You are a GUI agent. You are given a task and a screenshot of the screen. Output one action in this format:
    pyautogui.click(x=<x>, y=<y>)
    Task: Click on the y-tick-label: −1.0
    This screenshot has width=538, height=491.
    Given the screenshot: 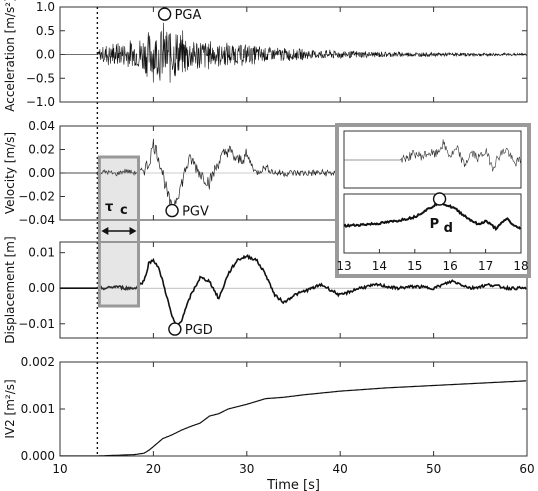 What is the action you would take?
    pyautogui.click(x=40, y=102)
    